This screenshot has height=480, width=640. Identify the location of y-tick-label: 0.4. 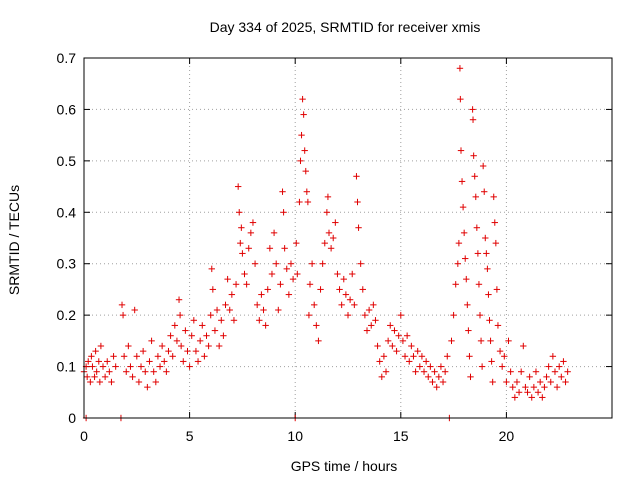
(67, 212).